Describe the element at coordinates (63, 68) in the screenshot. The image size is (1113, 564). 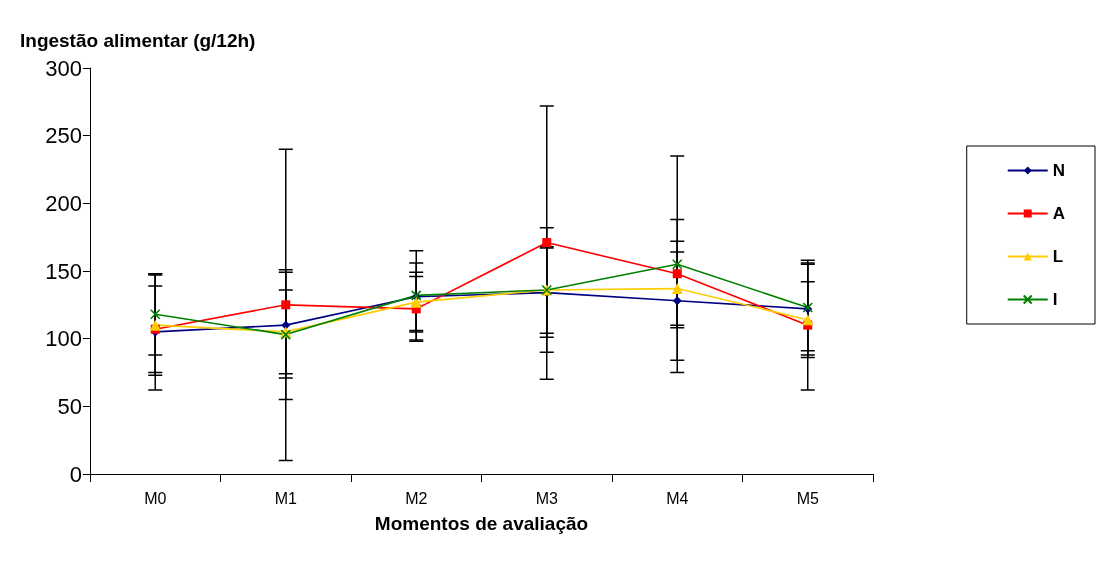
I see `y-tick-label: 300` at that location.